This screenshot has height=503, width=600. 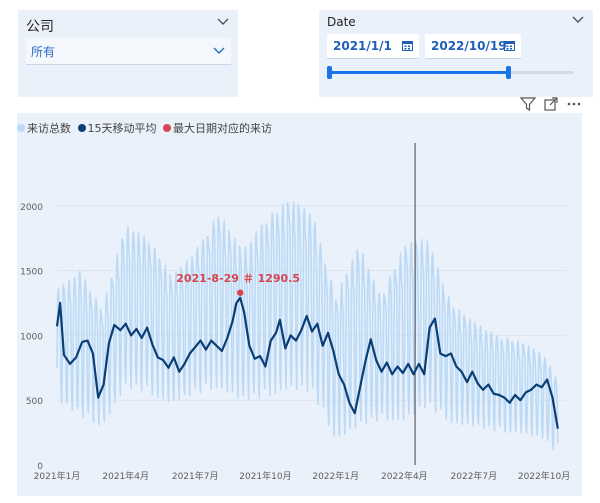 I want to click on legend-item-moving-average: 15天移动平均, so click(x=117, y=128).